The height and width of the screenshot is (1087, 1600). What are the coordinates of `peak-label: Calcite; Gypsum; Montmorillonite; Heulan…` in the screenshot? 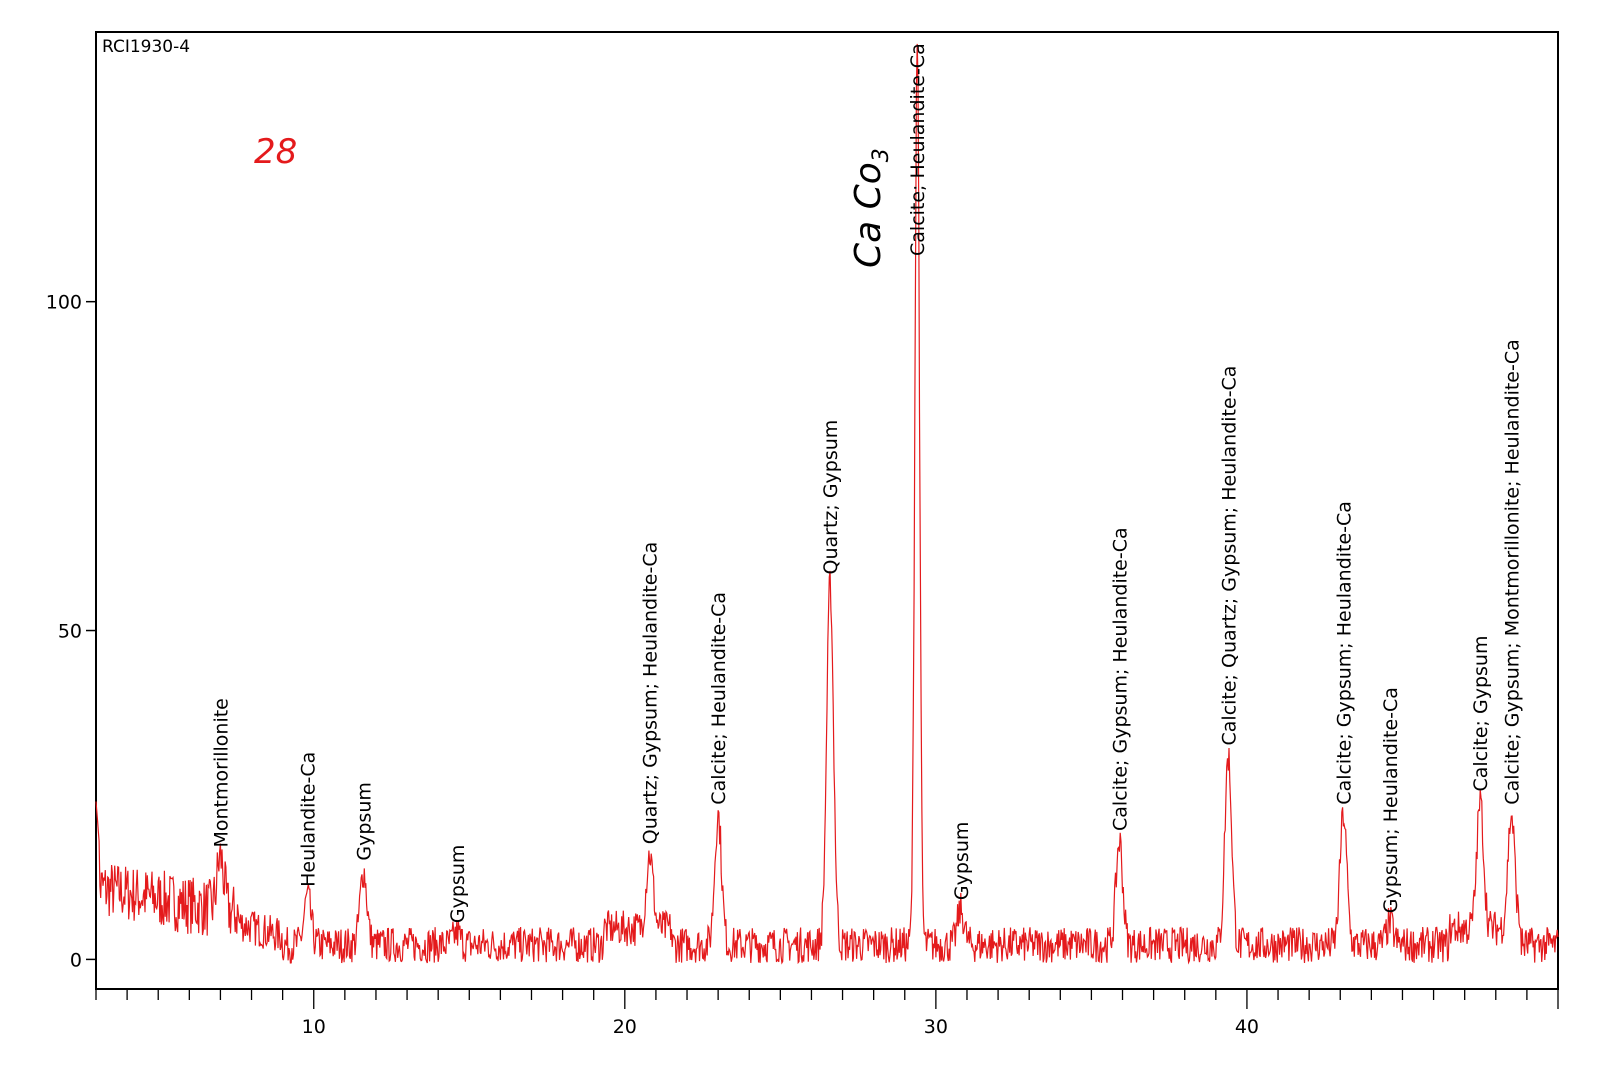 It's located at (1512, 571).